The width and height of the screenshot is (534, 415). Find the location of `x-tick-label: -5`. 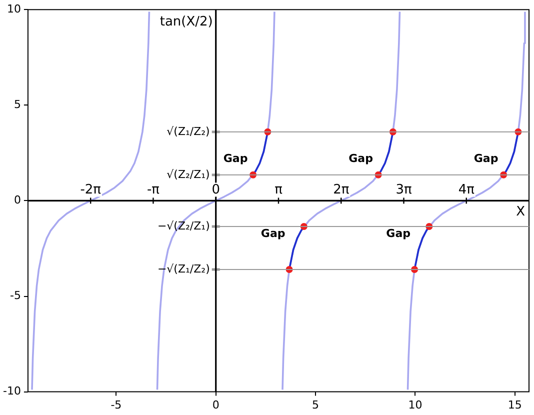

x-tick-label: -5 is located at coordinates (116, 405).